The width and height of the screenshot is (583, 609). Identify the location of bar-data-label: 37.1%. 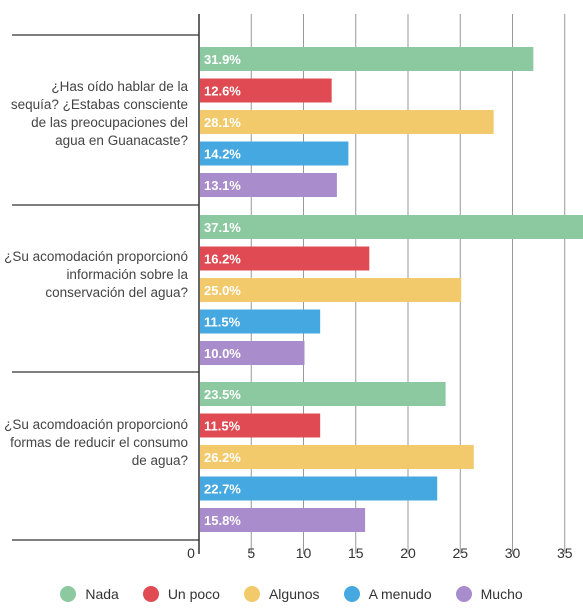
(222, 227).